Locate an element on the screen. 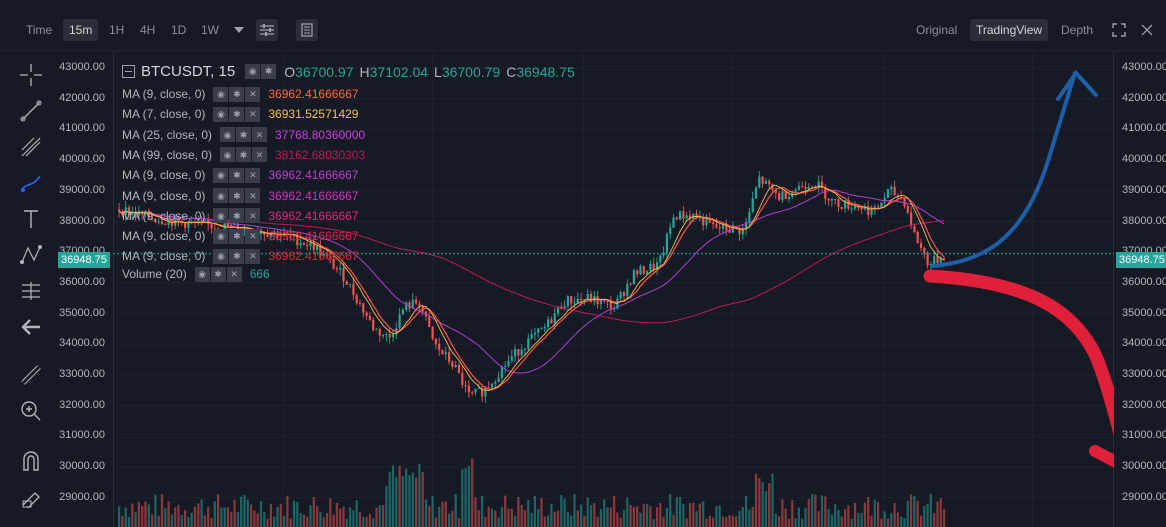  ma-controls: ◉ ✱ ✕ is located at coordinates (237, 256).